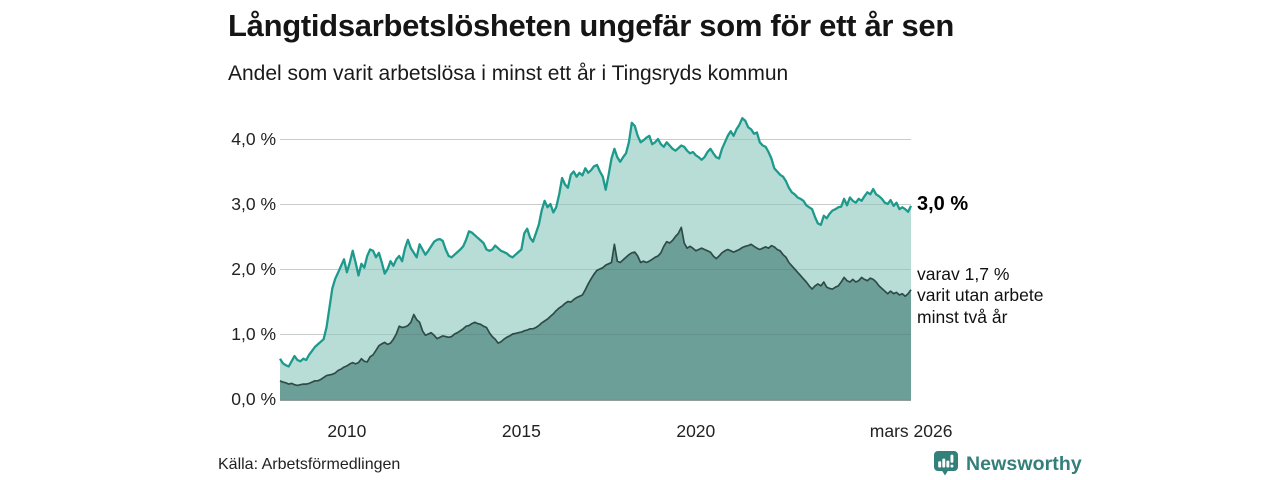  What do you see at coordinates (253, 139) in the screenshot?
I see `y-axis-label: 4,0 %` at bounding box center [253, 139].